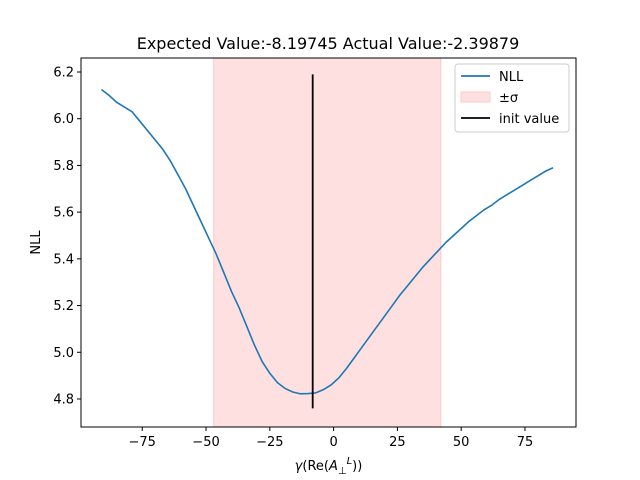 The width and height of the screenshot is (640, 480). What do you see at coordinates (508, 98) in the screenshot?
I see `legend-sigma-label: ±σ` at bounding box center [508, 98].